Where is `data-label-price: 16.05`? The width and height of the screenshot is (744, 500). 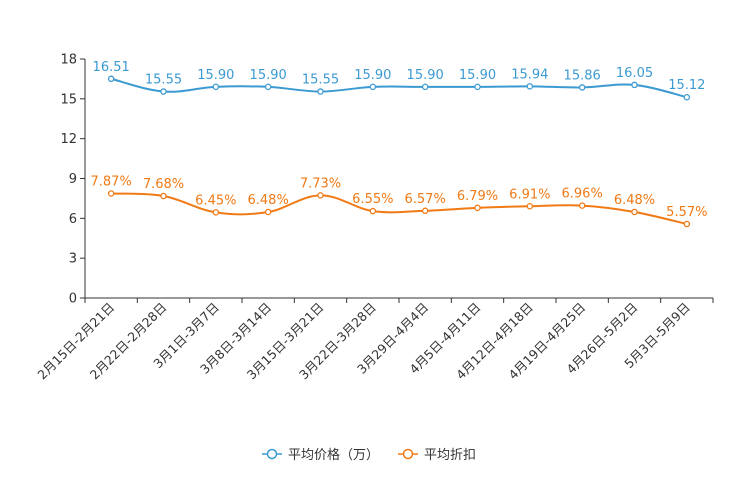 data-label-price: 16.05 is located at coordinates (634, 73).